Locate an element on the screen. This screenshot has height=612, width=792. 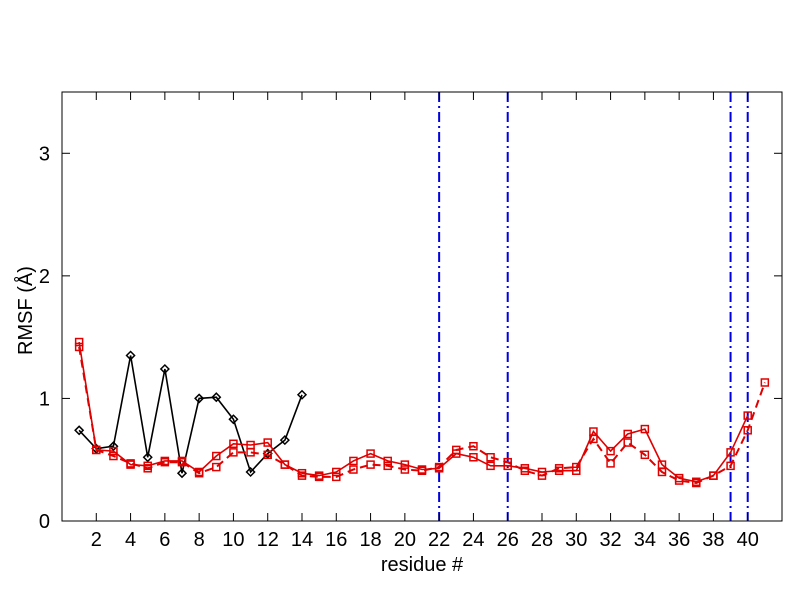
x-tick-label: 18 is located at coordinates (370, 540).